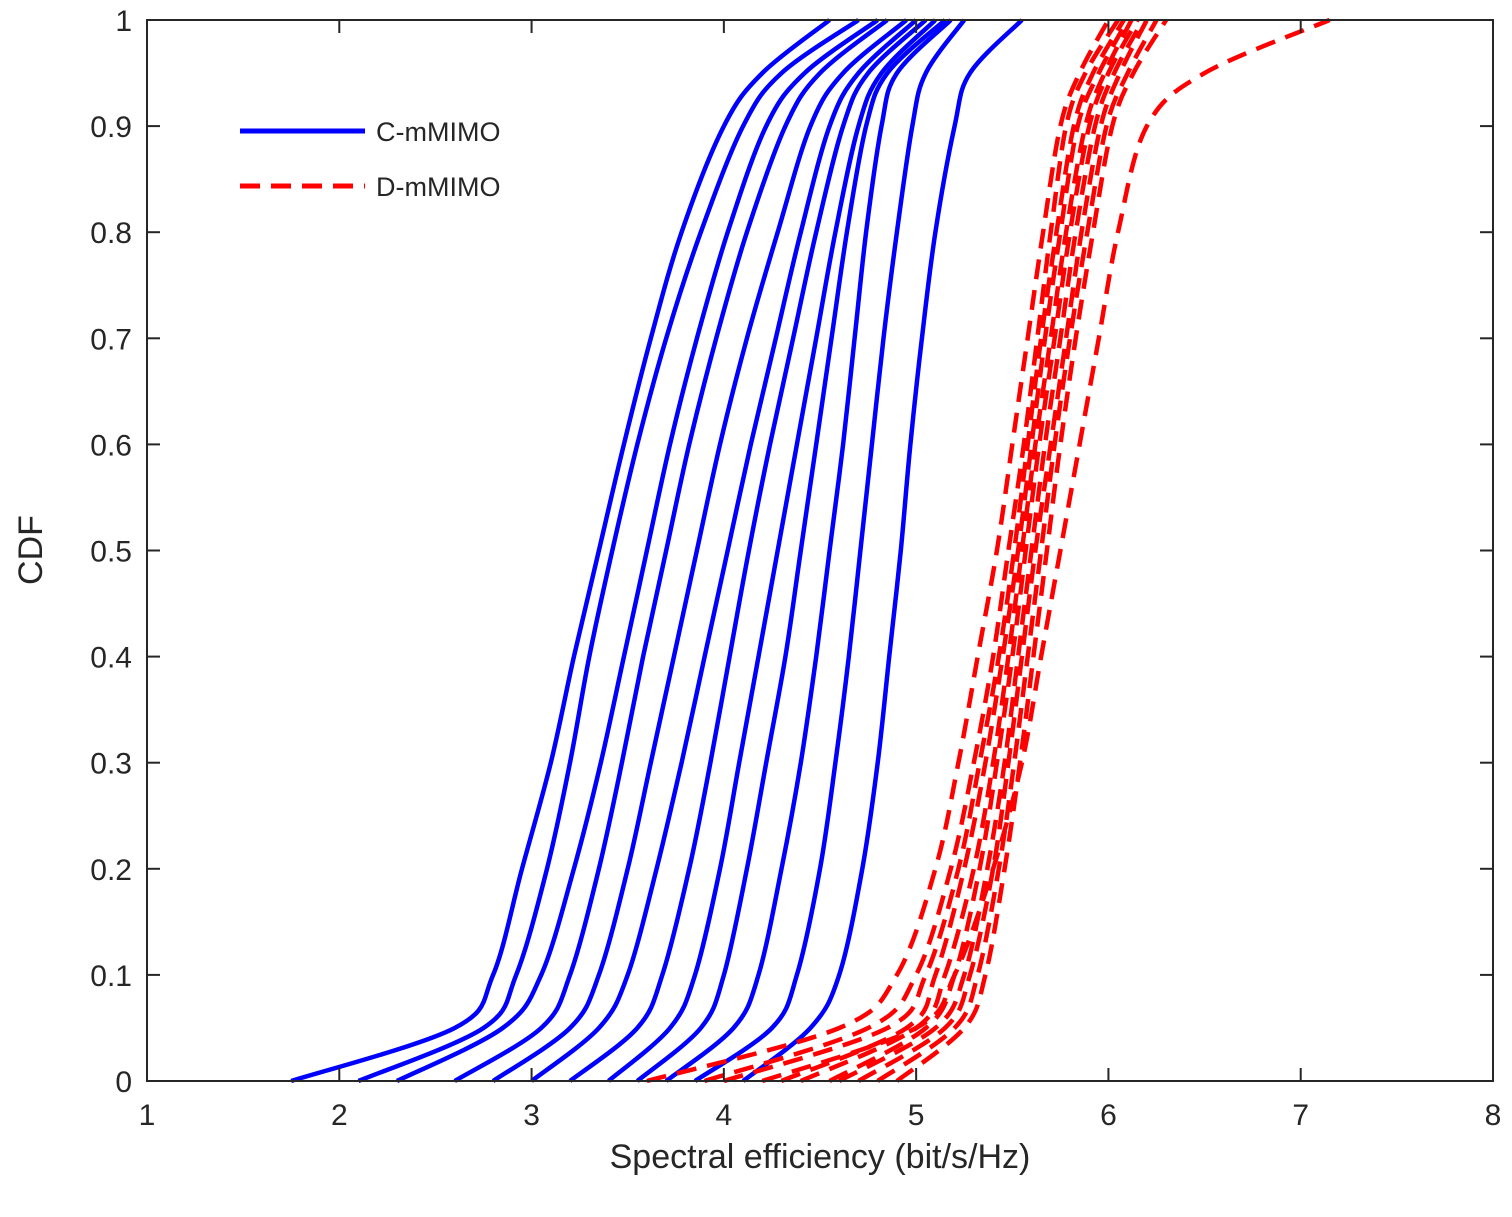 The height and width of the screenshot is (1217, 1512). I want to click on x-tick-label: 8, so click(1493, 1115).